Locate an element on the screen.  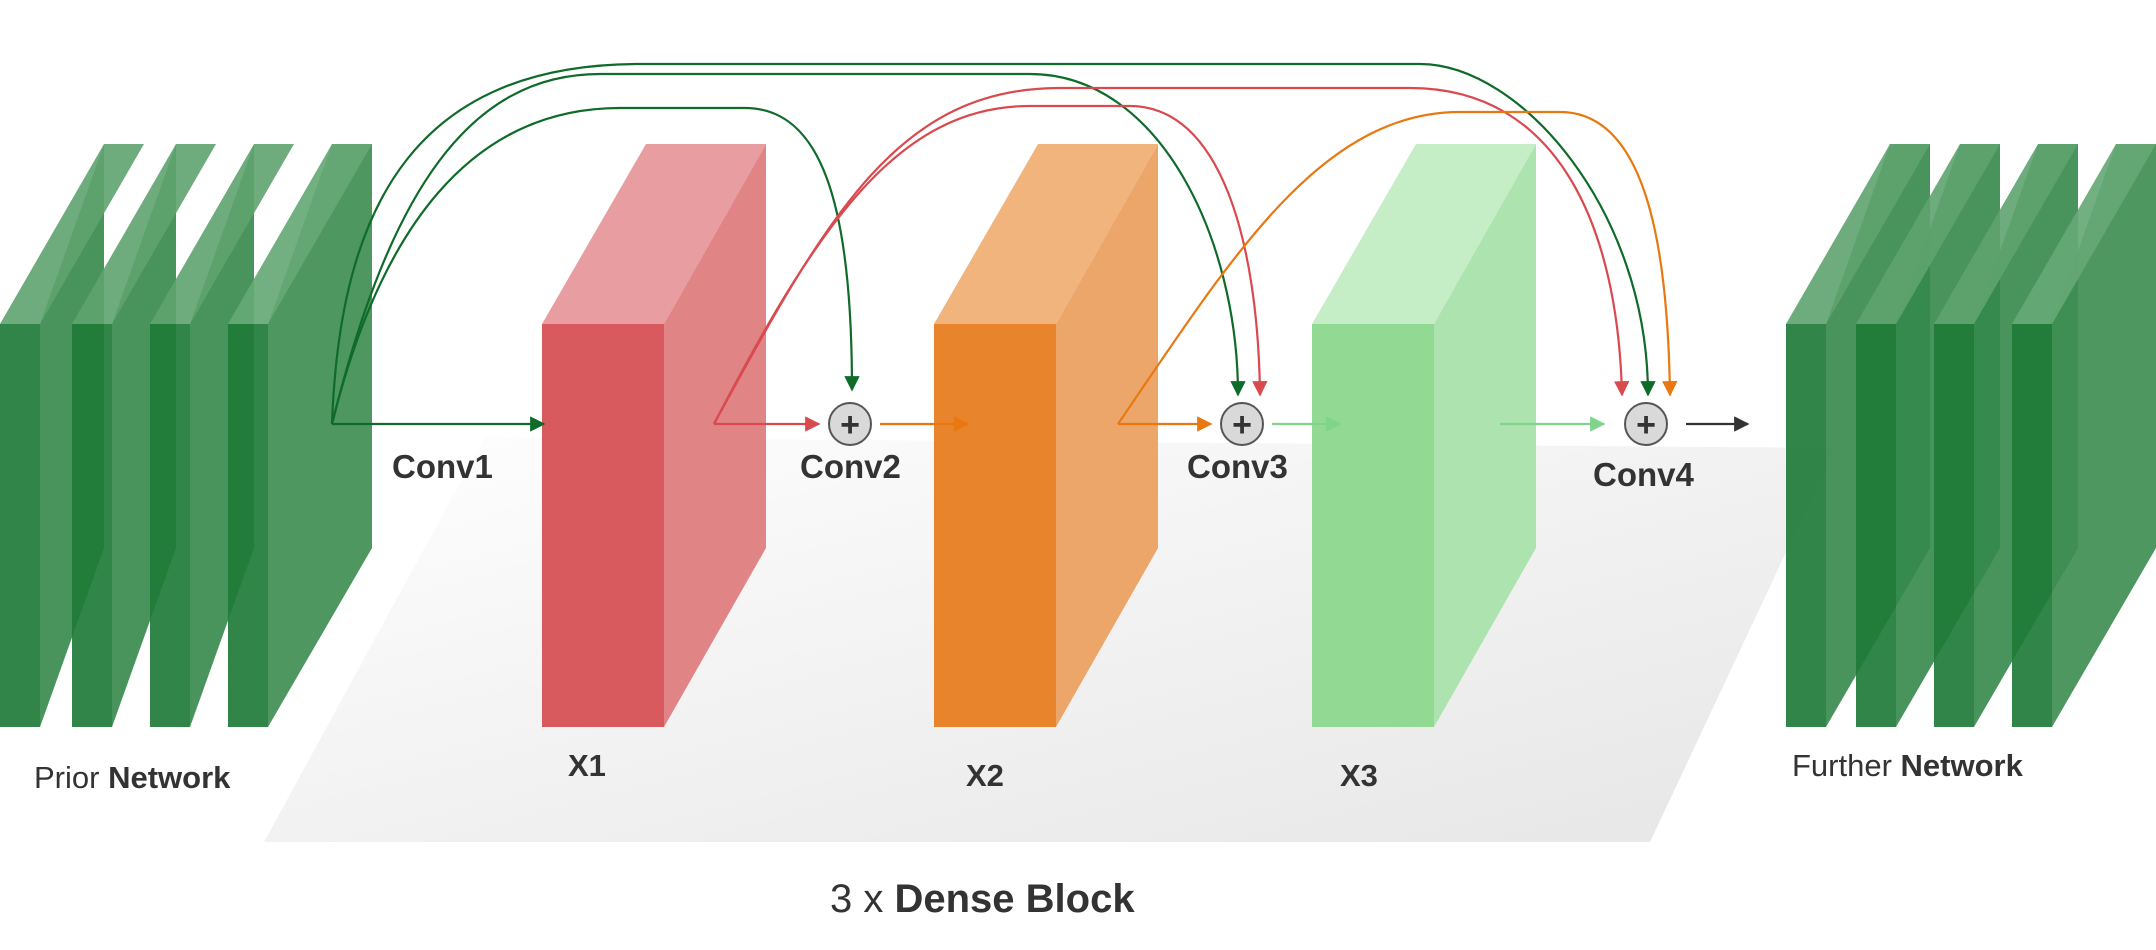
conv4-label: Conv4 is located at coordinates (1644, 474).